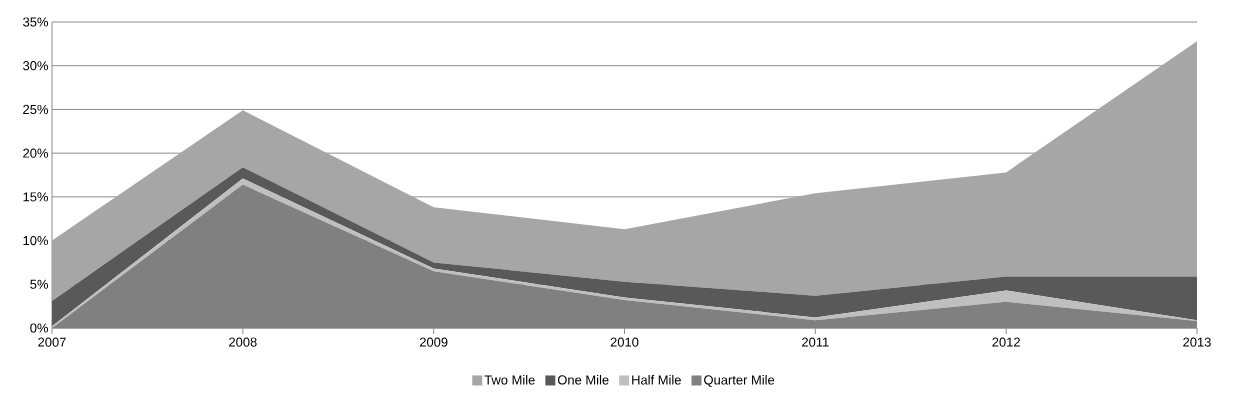 This screenshot has height=413, width=1236. What do you see at coordinates (36, 197) in the screenshot?
I see `y-tick-label: 15%` at bounding box center [36, 197].